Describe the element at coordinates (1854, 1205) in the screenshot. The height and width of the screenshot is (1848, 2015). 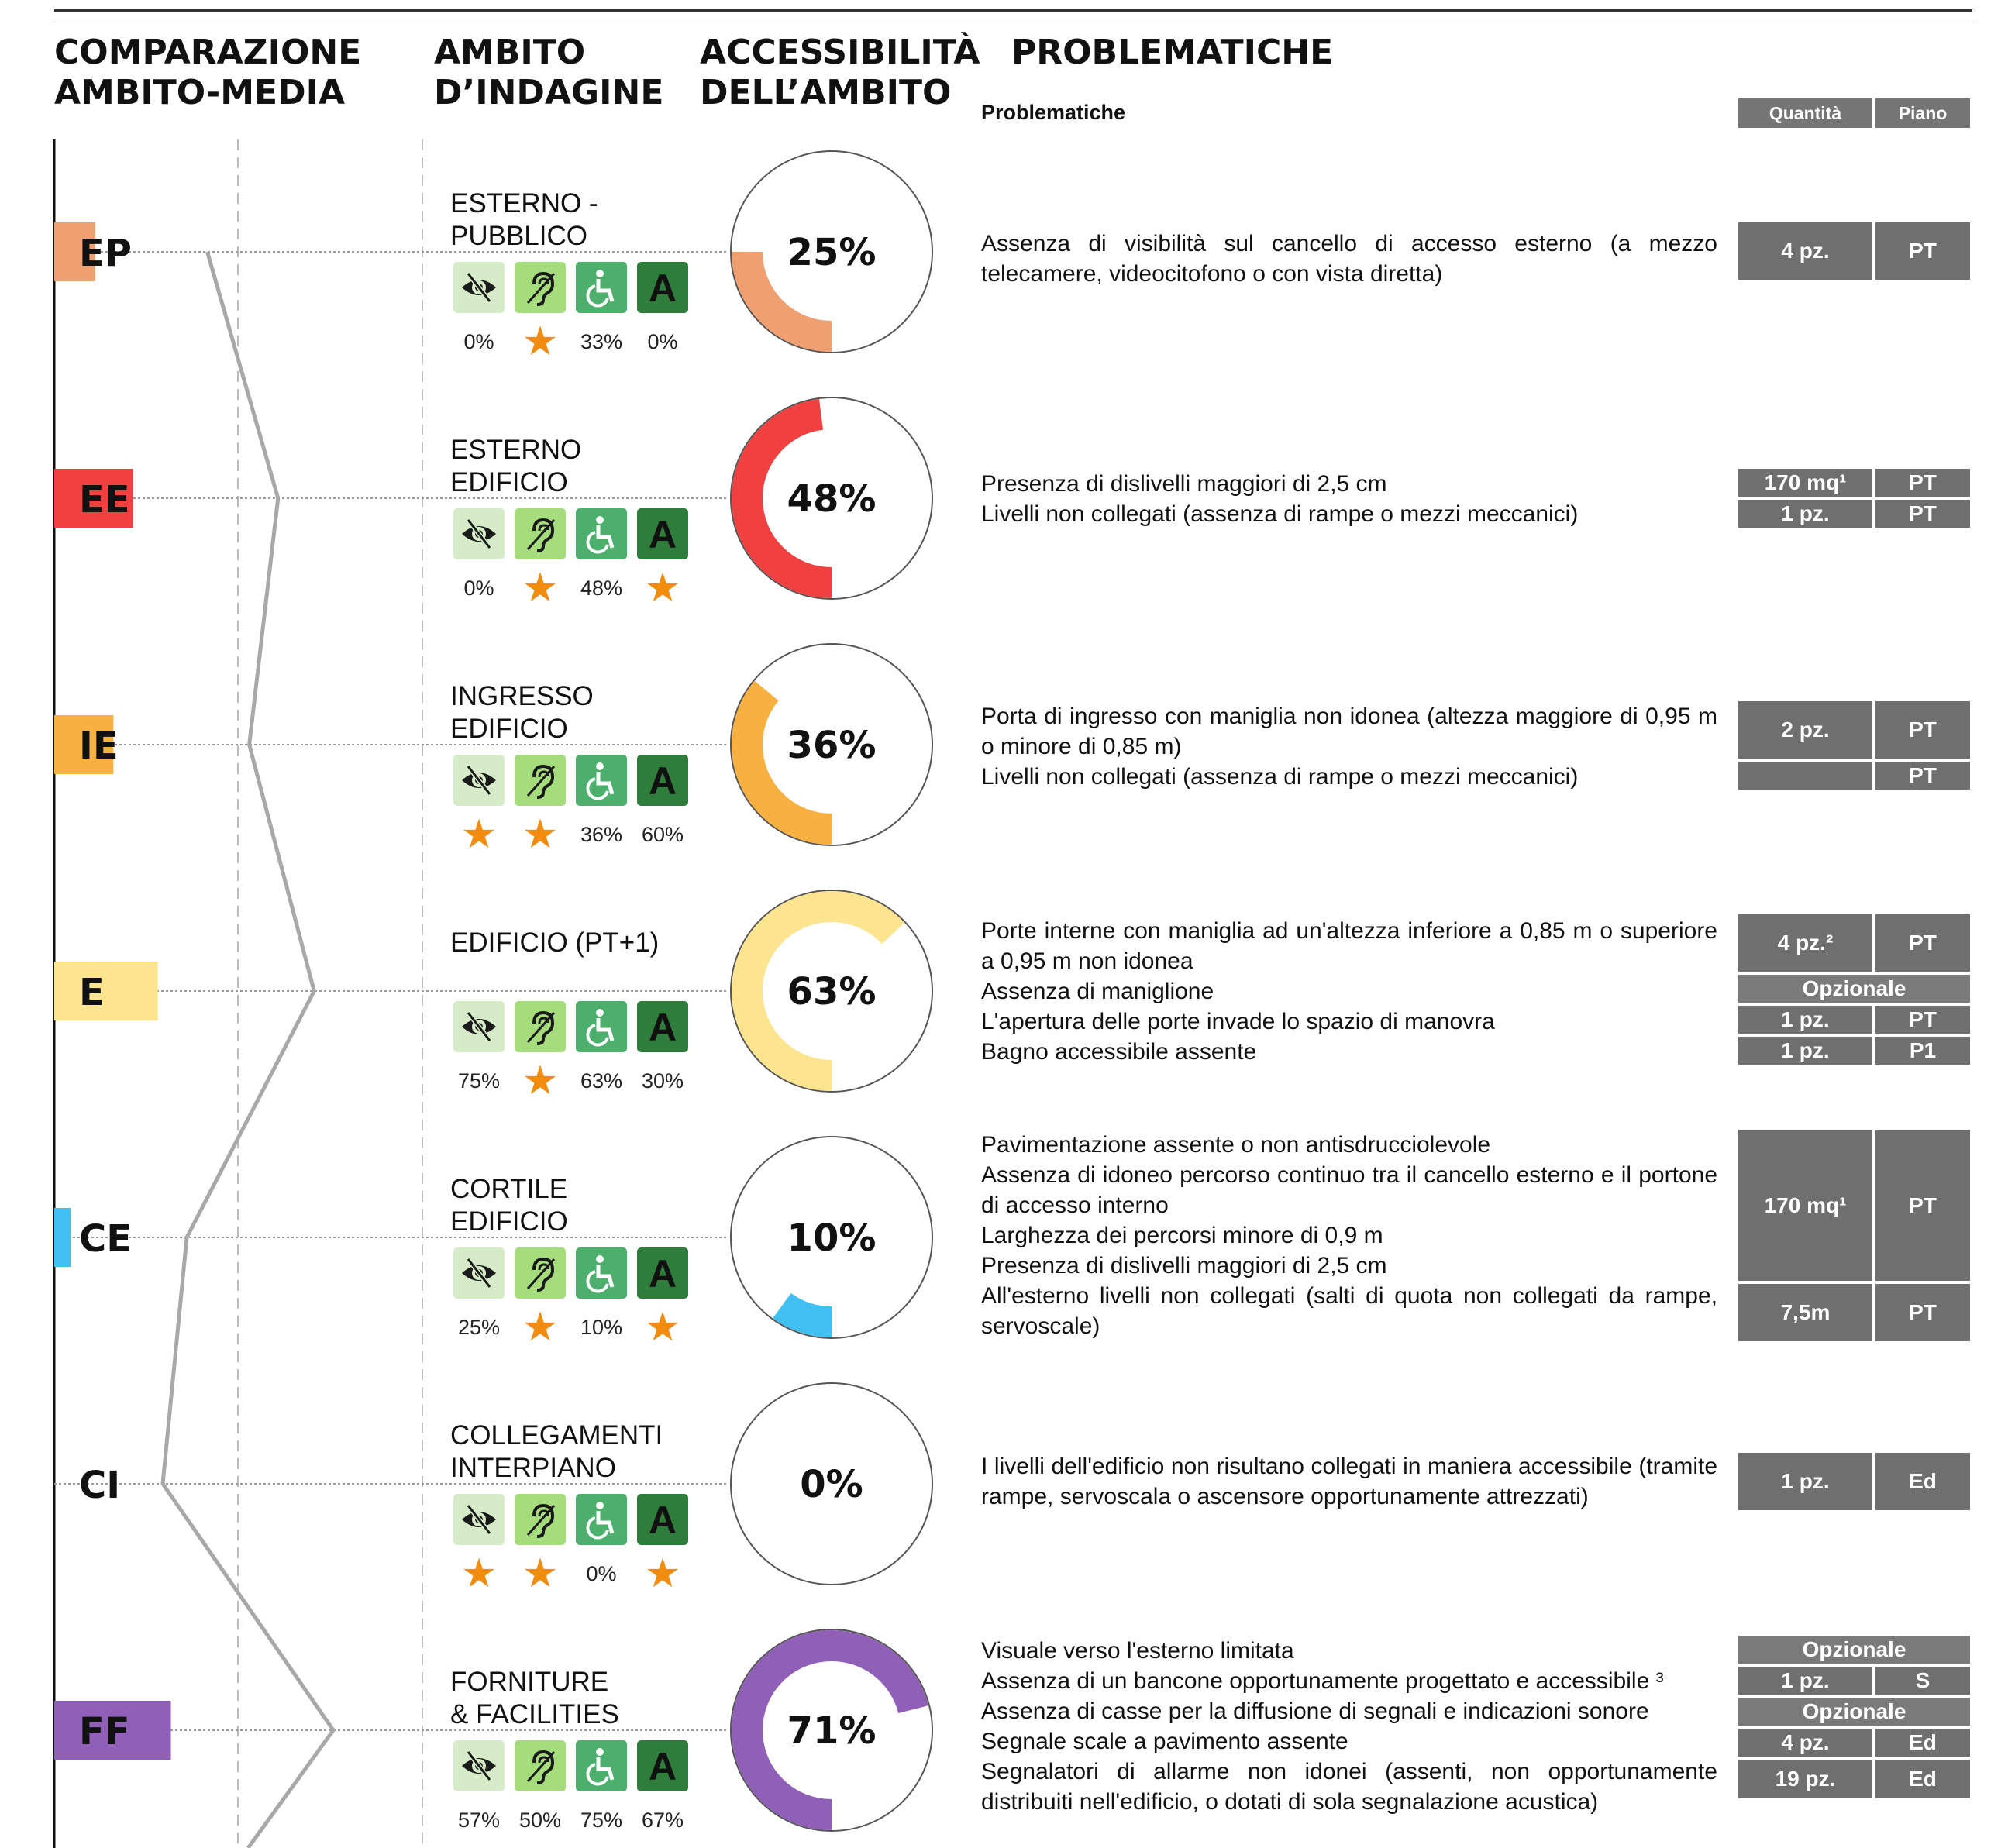
I see `table-row: 170 mq¹ PT` at that location.